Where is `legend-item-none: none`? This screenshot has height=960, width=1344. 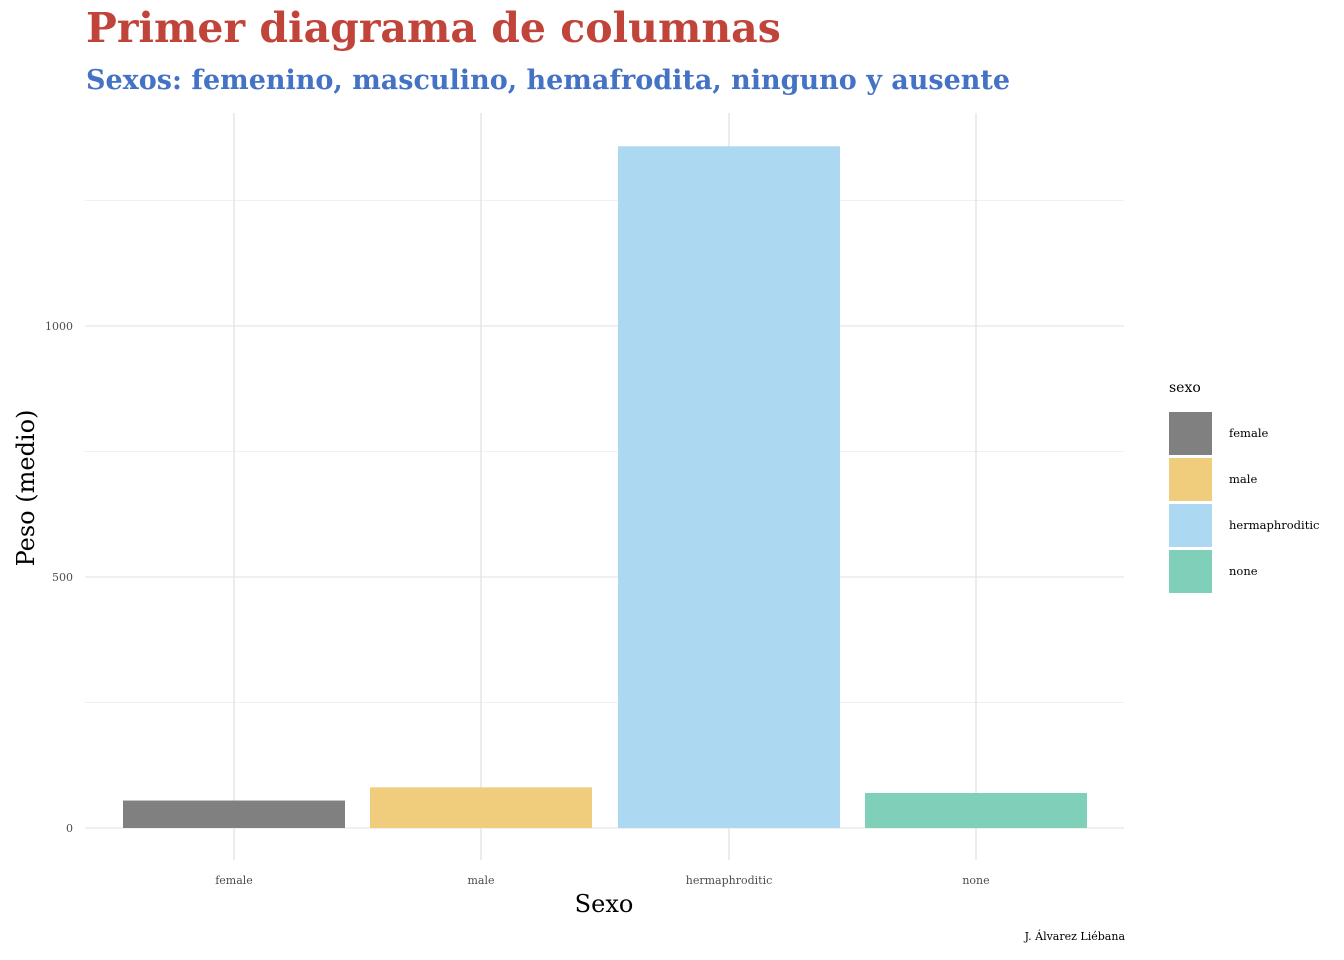
legend-item-none: none is located at coordinates (1244, 571).